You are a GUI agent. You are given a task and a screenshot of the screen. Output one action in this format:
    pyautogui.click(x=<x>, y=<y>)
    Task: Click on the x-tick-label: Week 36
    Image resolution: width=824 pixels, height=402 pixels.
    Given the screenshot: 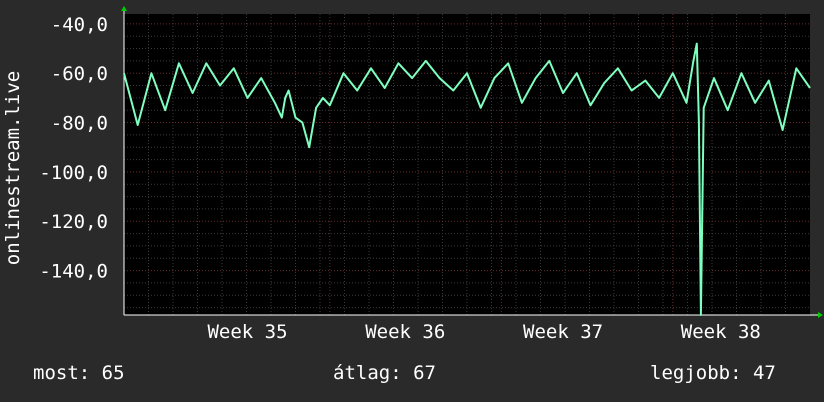 What is the action you would take?
    pyautogui.click(x=405, y=332)
    